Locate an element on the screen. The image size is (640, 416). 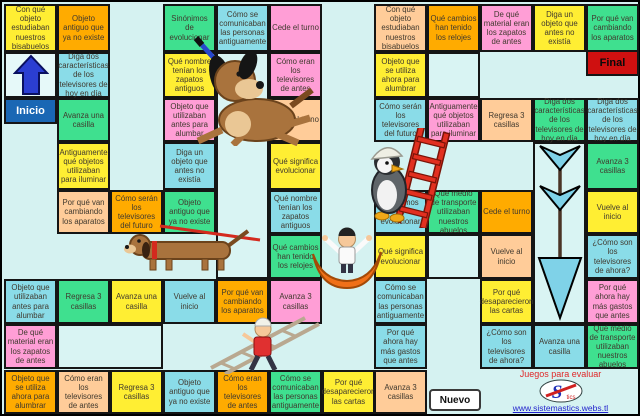
svg-text: tics is located at coordinates (570, 398).